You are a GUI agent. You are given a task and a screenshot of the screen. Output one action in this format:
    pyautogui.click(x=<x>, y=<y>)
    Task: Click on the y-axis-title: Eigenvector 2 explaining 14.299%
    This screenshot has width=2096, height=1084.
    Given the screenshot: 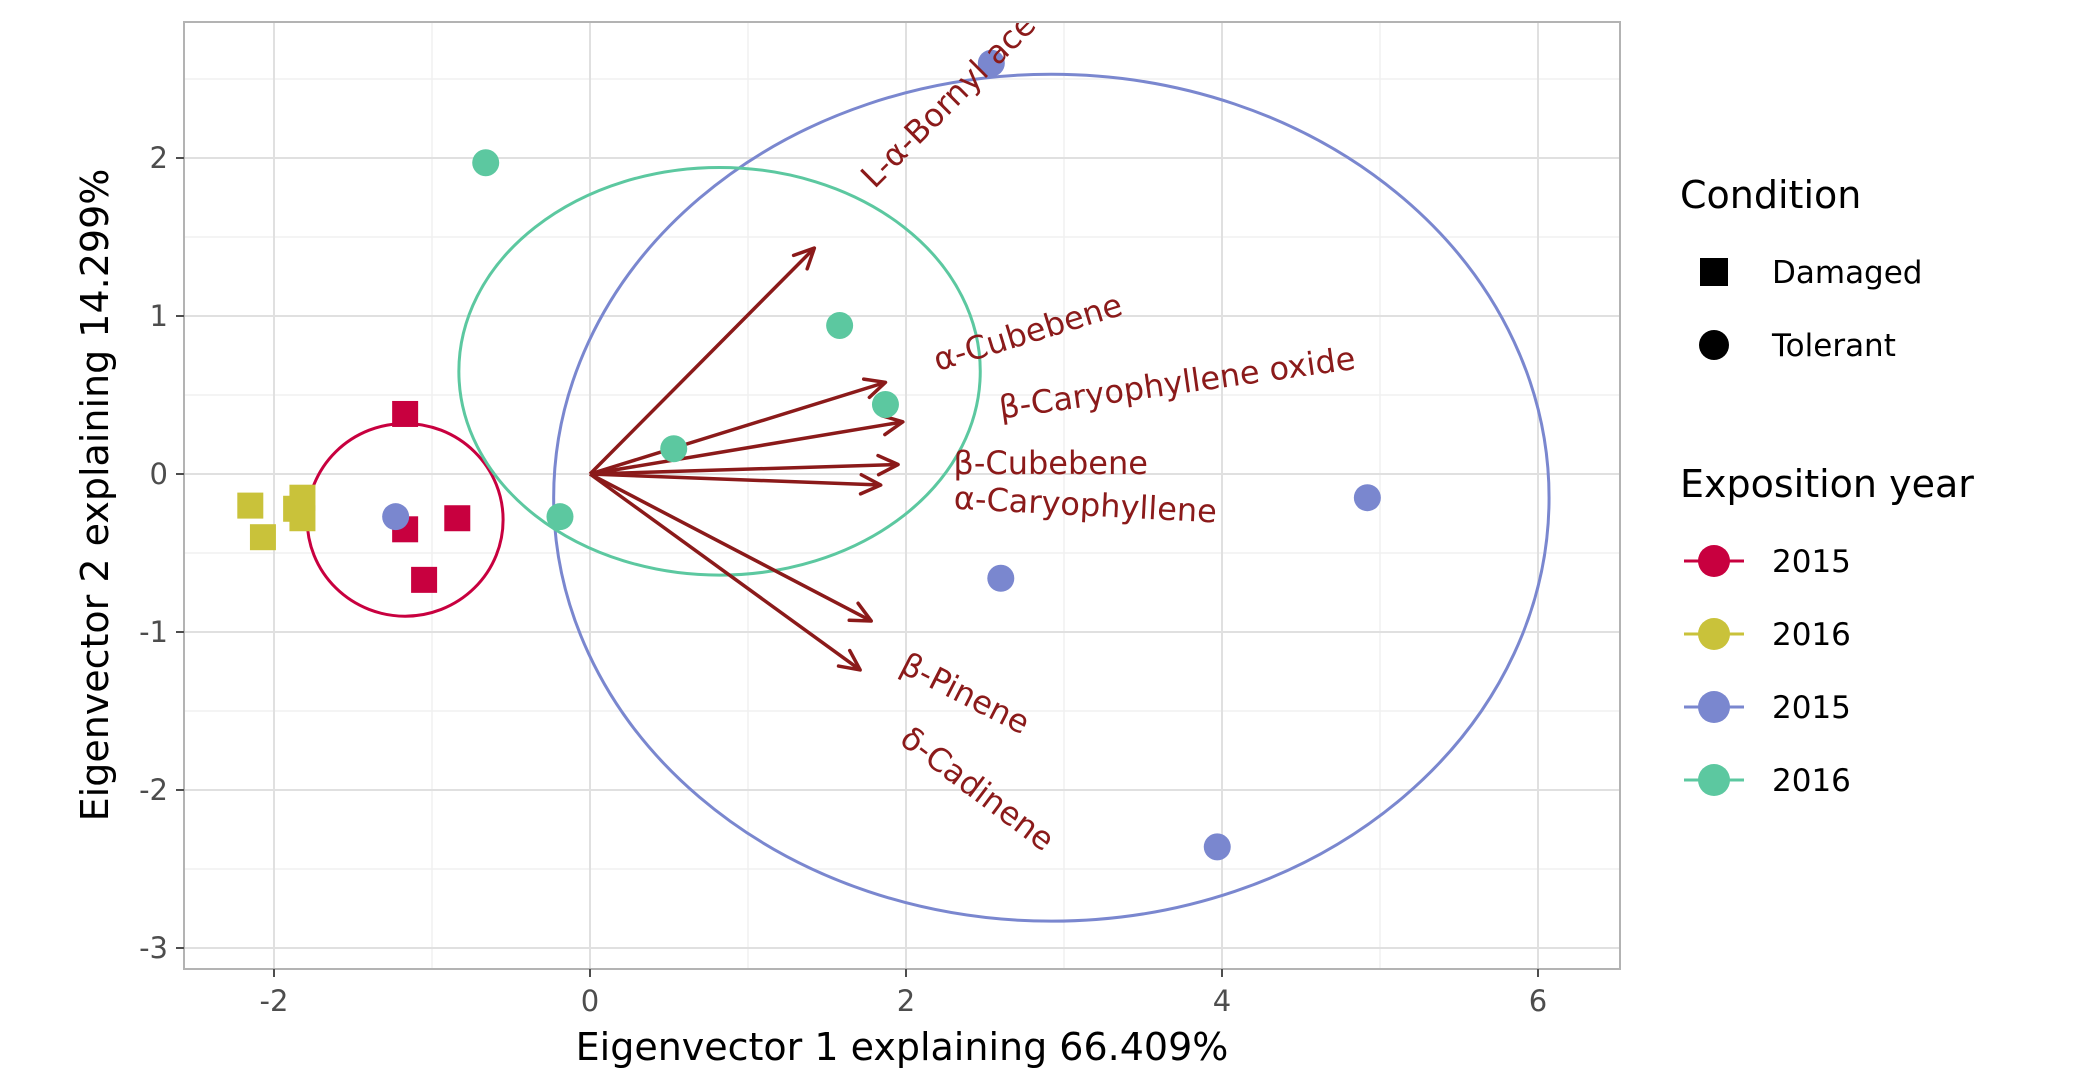 What is the action you would take?
    pyautogui.click(x=95, y=495)
    